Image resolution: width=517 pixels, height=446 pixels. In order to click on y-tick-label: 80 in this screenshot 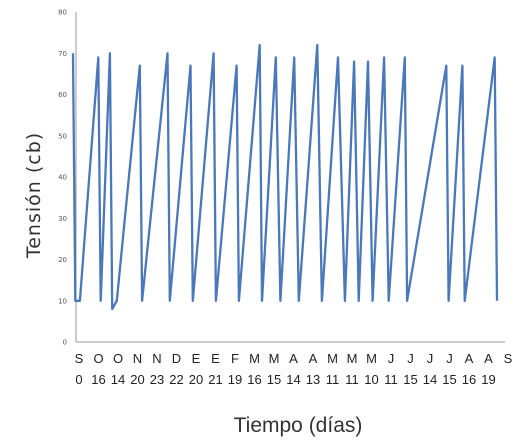, I will do `click(62, 13)`.